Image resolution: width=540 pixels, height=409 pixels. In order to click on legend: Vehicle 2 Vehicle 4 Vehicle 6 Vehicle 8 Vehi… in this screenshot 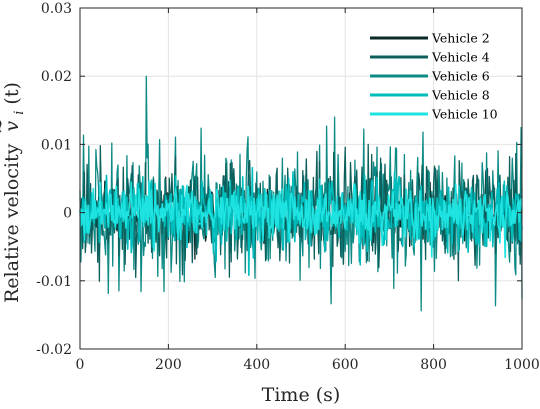, I will do `click(434, 76)`.